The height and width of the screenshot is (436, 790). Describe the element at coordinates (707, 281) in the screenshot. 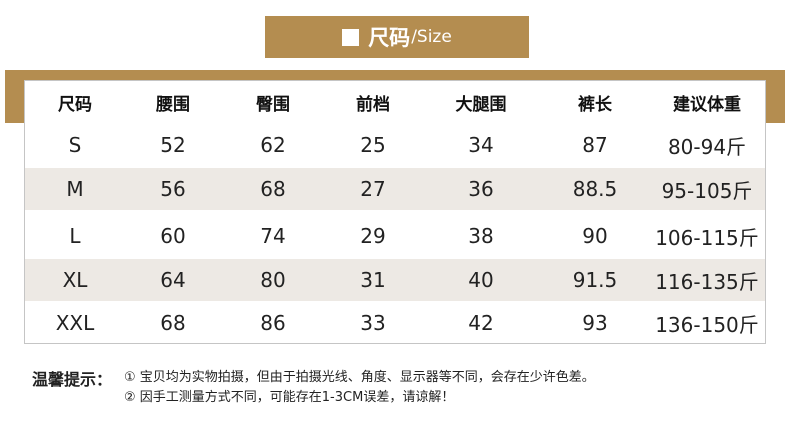

I see `cell-weight: 116-135斤` at that location.